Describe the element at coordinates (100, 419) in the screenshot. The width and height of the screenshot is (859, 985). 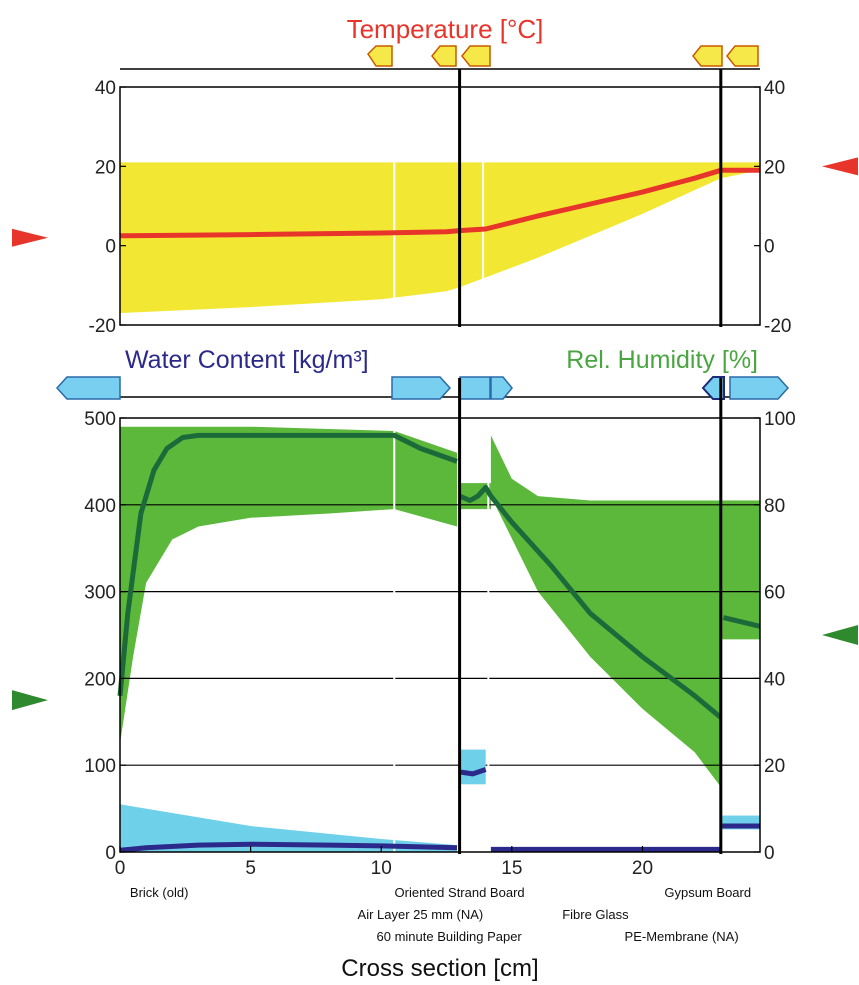
I see `wc-y-tick-label: 500` at that location.